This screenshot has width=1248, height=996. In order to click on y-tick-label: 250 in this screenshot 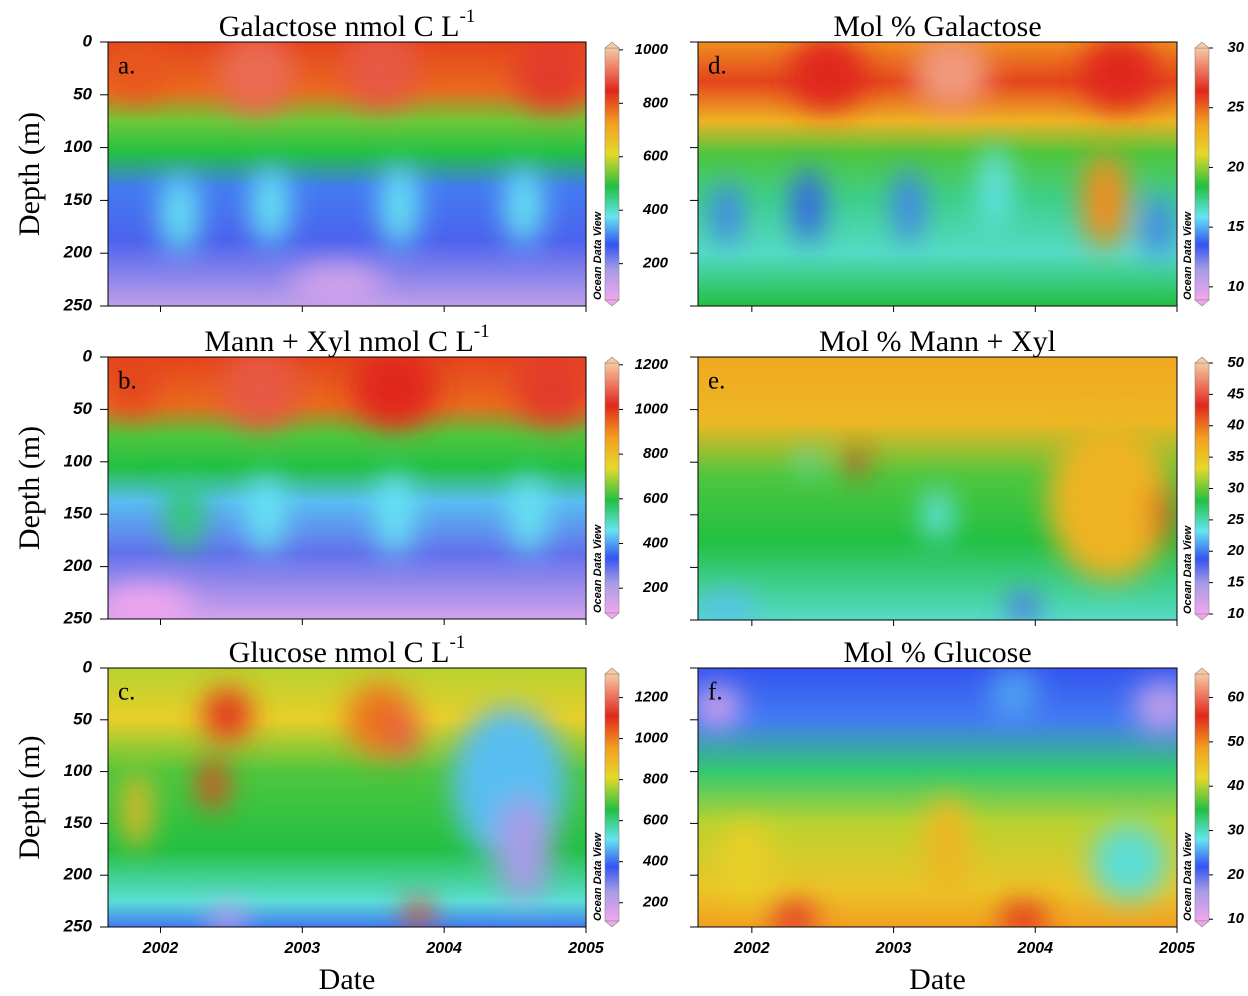, I will do `click(78, 304)`.